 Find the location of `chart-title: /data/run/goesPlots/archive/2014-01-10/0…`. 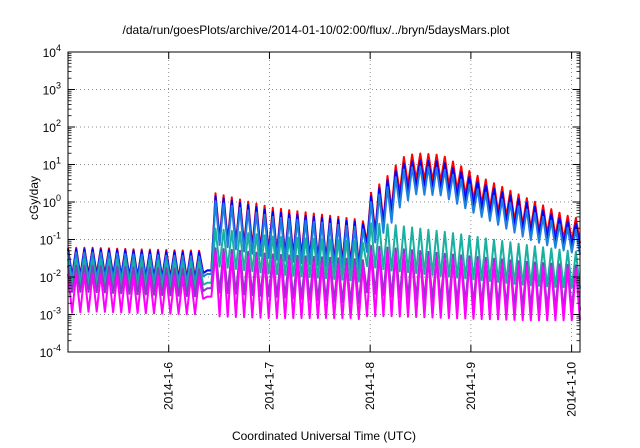

chart-title: /data/run/goesPlots/archive/2014-01-10/0… is located at coordinates (317, 30).